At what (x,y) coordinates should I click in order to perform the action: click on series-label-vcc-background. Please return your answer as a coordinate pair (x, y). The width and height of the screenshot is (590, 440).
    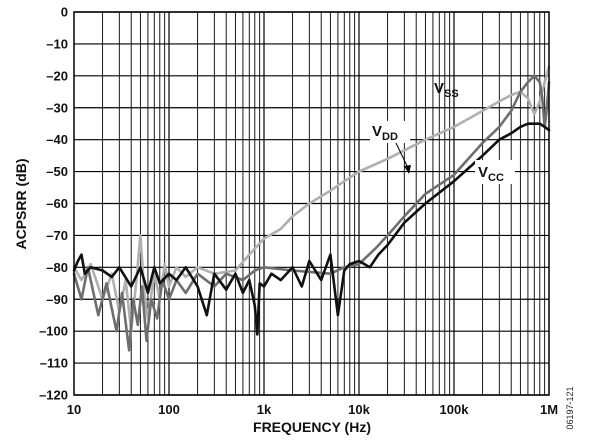
    Looking at the image, I should click on (495, 172).